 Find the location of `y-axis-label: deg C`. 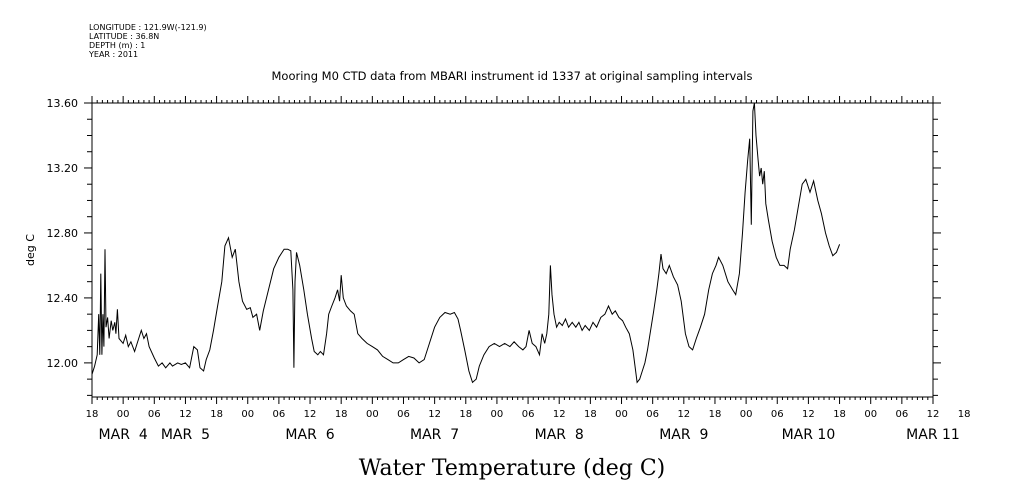

y-axis-label: deg C is located at coordinates (30, 250).